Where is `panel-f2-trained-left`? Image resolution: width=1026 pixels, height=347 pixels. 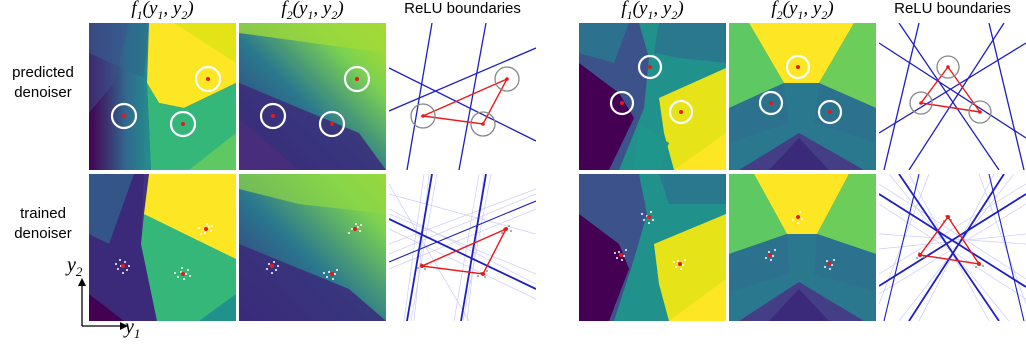 panel-f2-trained-left is located at coordinates (312, 247).